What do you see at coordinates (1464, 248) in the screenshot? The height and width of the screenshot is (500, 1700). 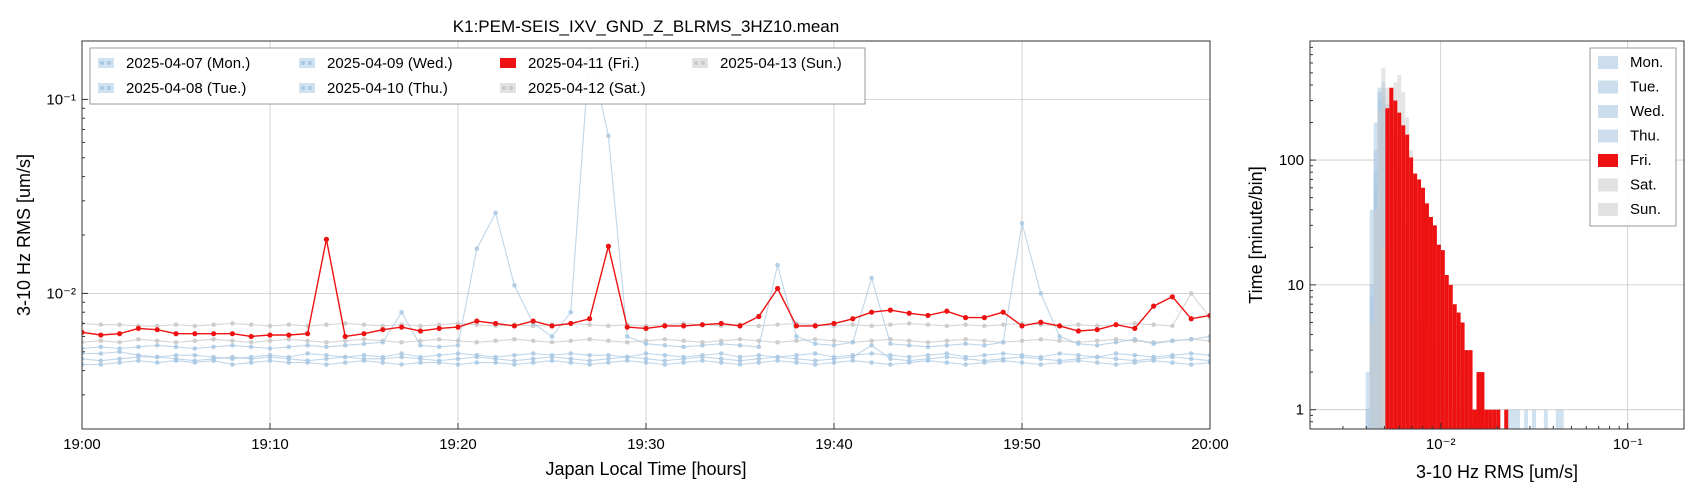 I see `histogram-plot` at bounding box center [1464, 248].